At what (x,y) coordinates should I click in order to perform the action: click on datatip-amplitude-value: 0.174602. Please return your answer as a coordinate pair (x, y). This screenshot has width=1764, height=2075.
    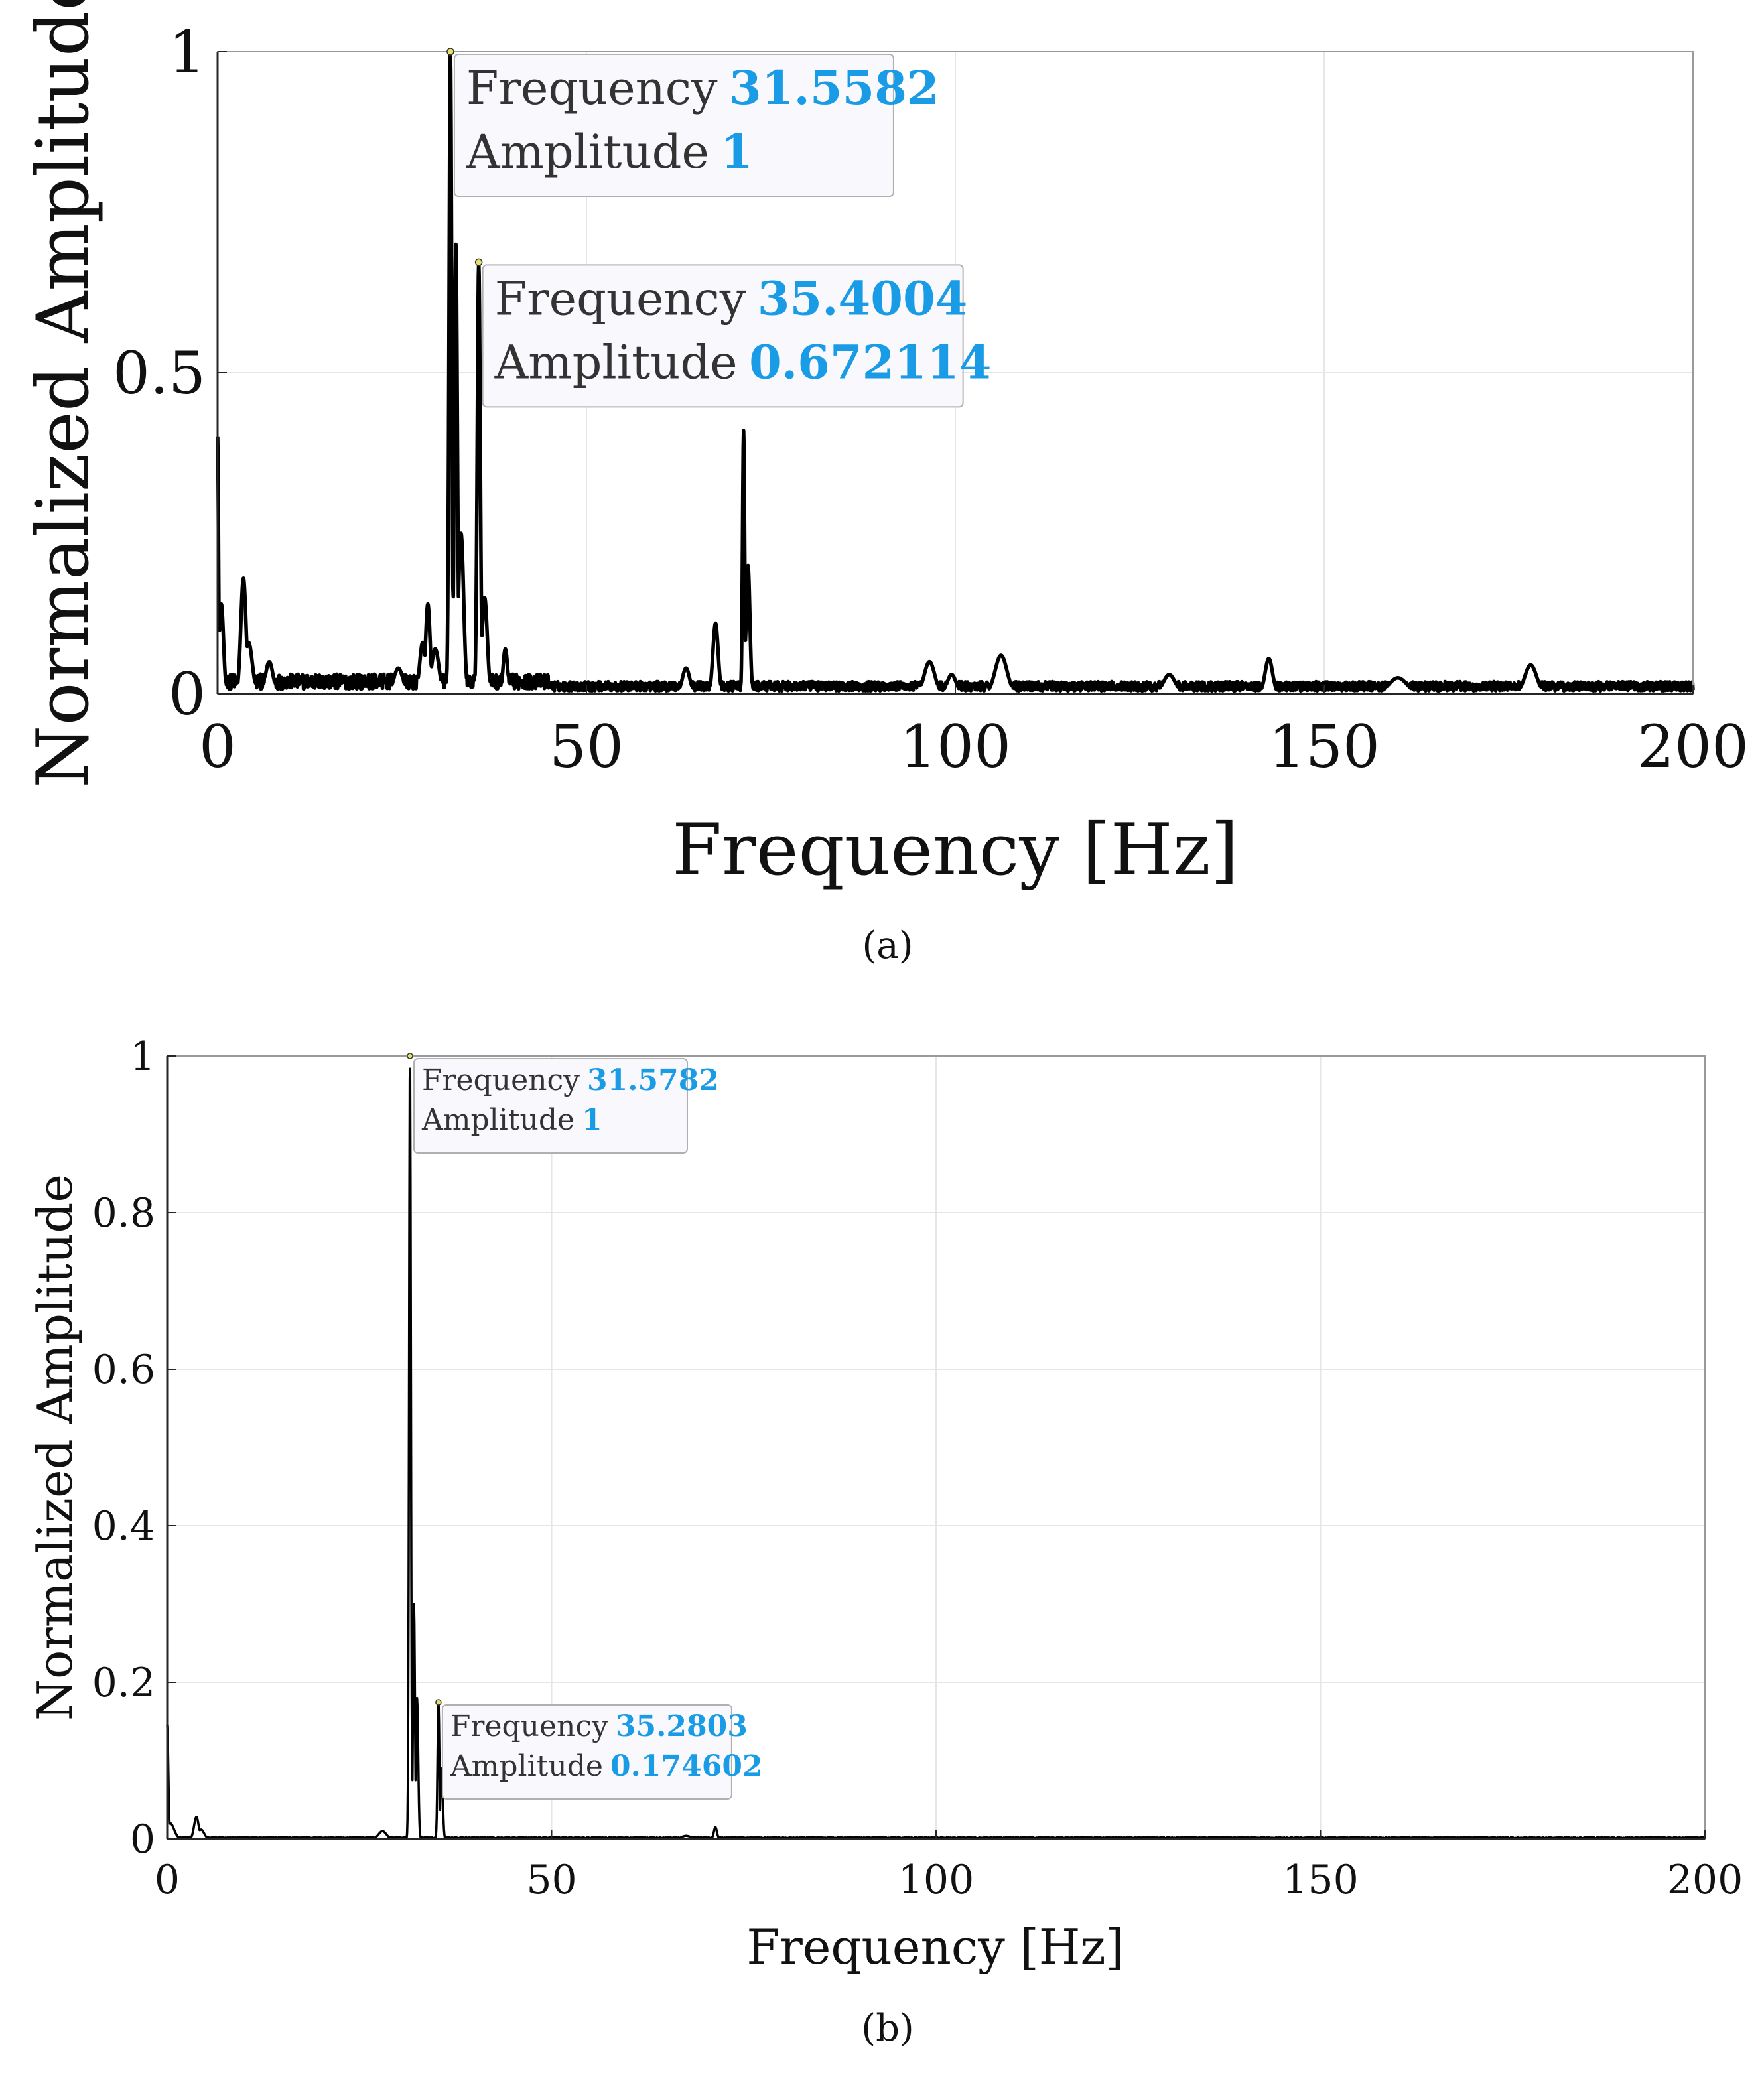
    Looking at the image, I should click on (686, 1766).